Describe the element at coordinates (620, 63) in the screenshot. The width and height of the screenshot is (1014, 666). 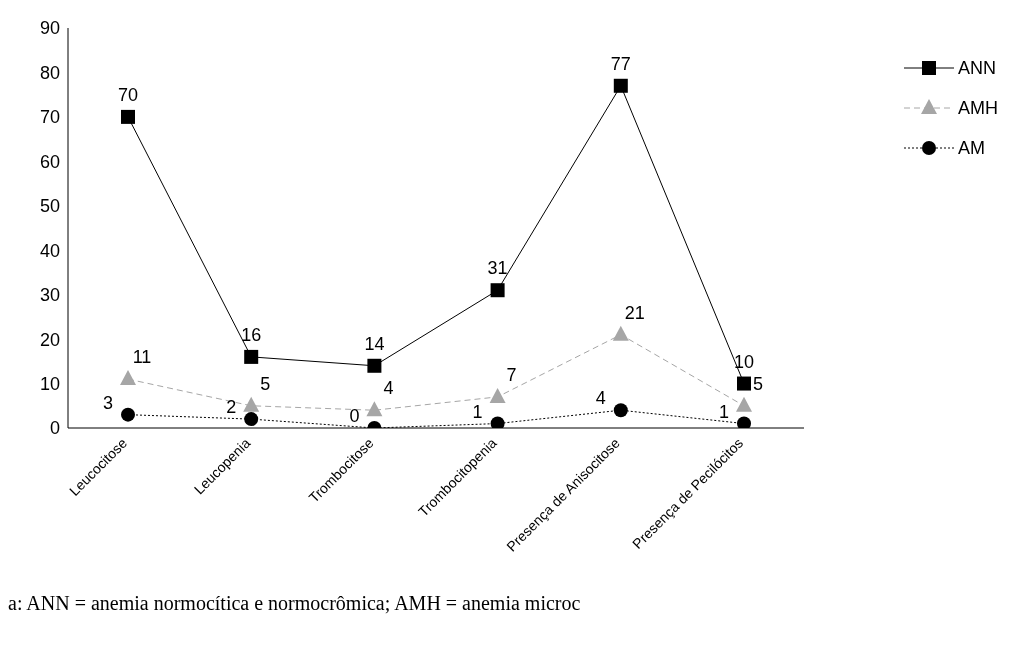
I see `data-label: 77` at that location.